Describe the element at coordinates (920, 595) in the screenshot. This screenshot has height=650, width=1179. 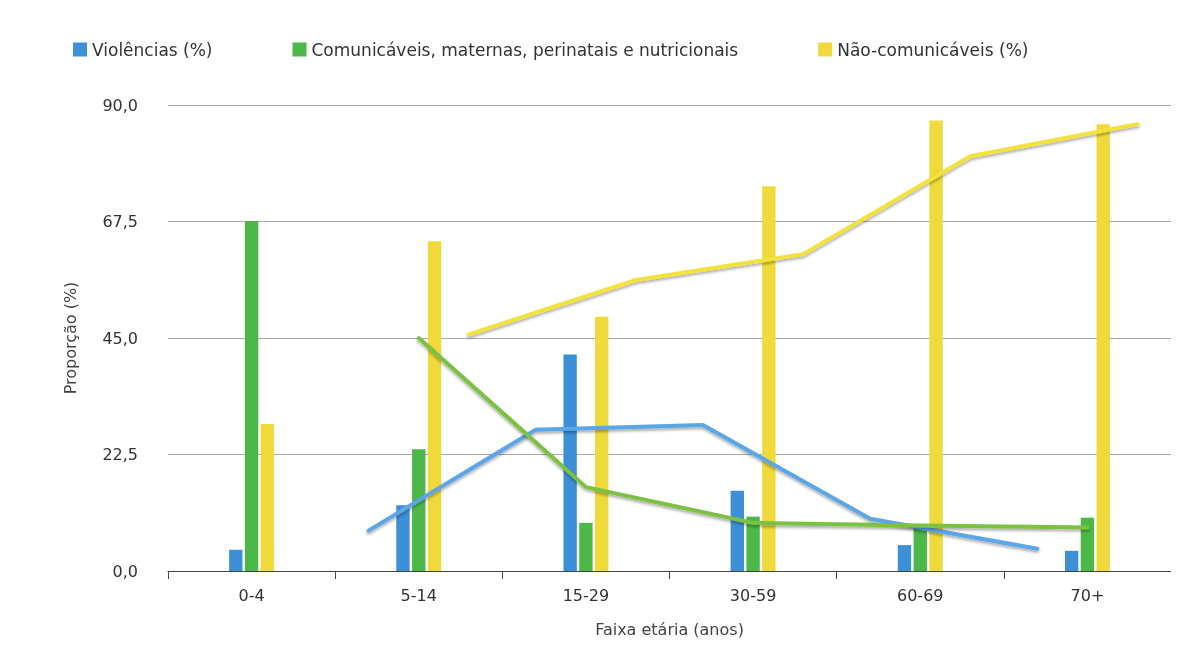
I see `x-tick-label: 60-69` at that location.